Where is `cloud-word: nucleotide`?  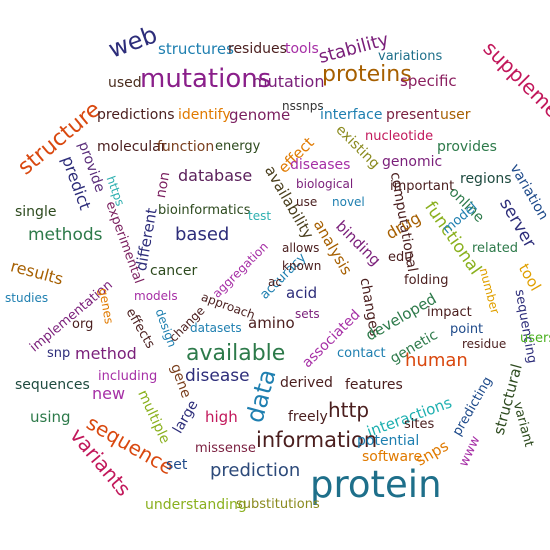 cloud-word: nucleotide is located at coordinates (399, 136).